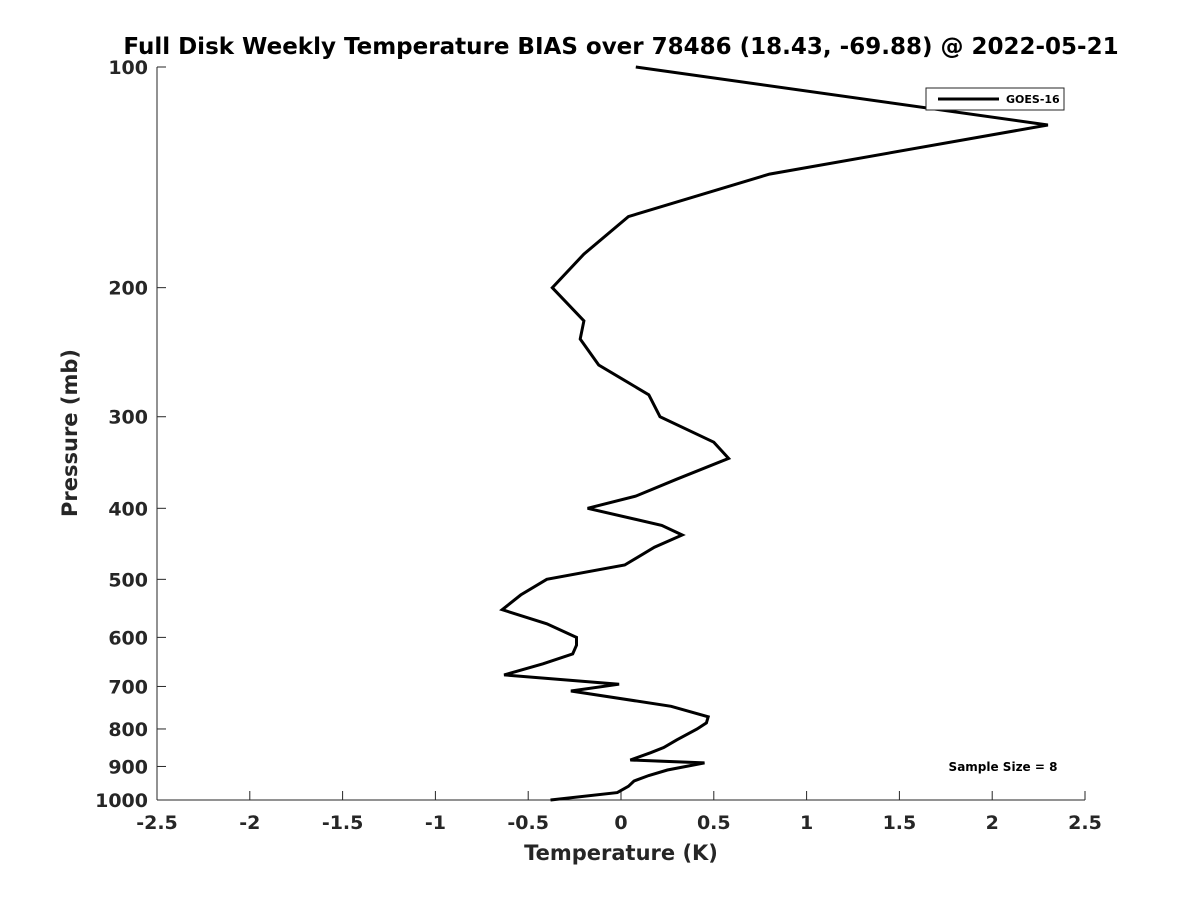 This screenshot has width=1200, height=900. Describe the element at coordinates (121, 801) in the screenshot. I see `y-tick-label: 1000` at that location.